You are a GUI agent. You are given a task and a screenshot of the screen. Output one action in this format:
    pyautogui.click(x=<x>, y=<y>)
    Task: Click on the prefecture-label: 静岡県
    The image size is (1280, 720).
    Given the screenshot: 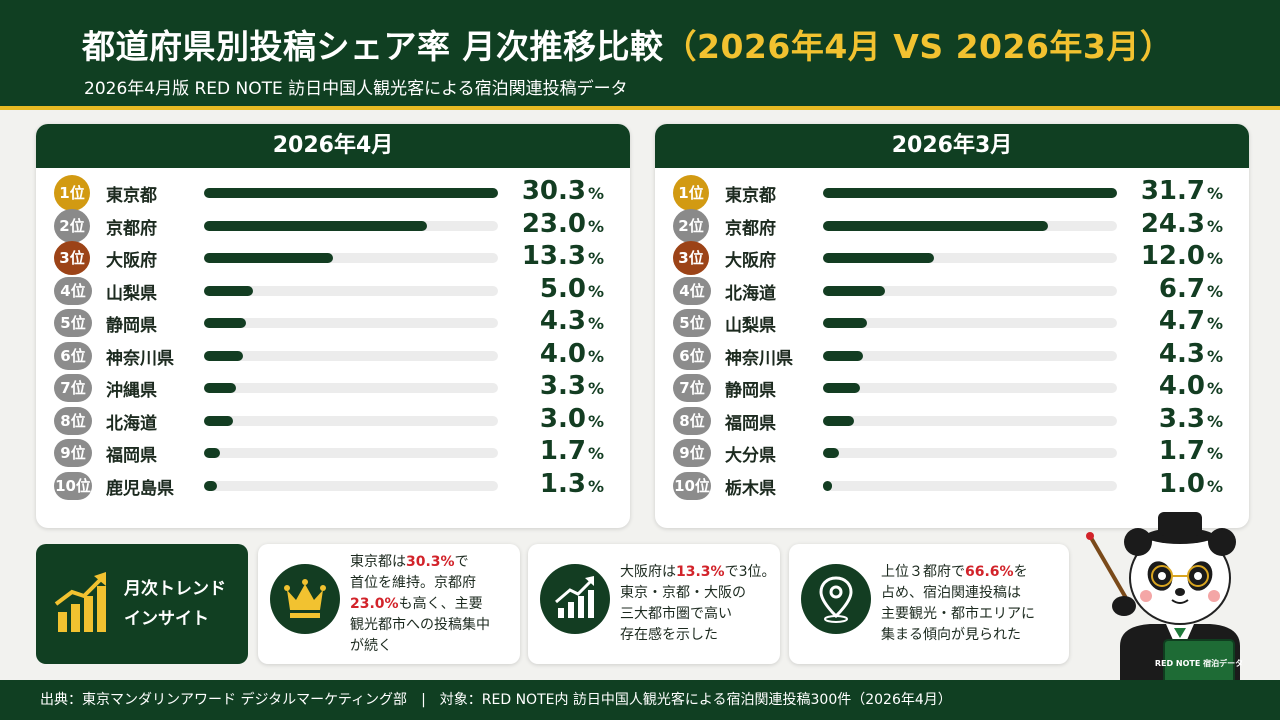 What is the action you would take?
    pyautogui.click(x=750, y=391)
    